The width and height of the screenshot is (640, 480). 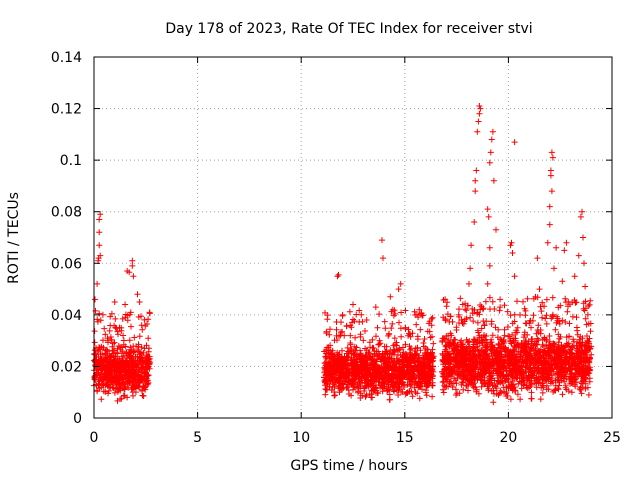 What do you see at coordinates (66, 367) in the screenshot?
I see `y-tick-label: 0.02` at bounding box center [66, 367].